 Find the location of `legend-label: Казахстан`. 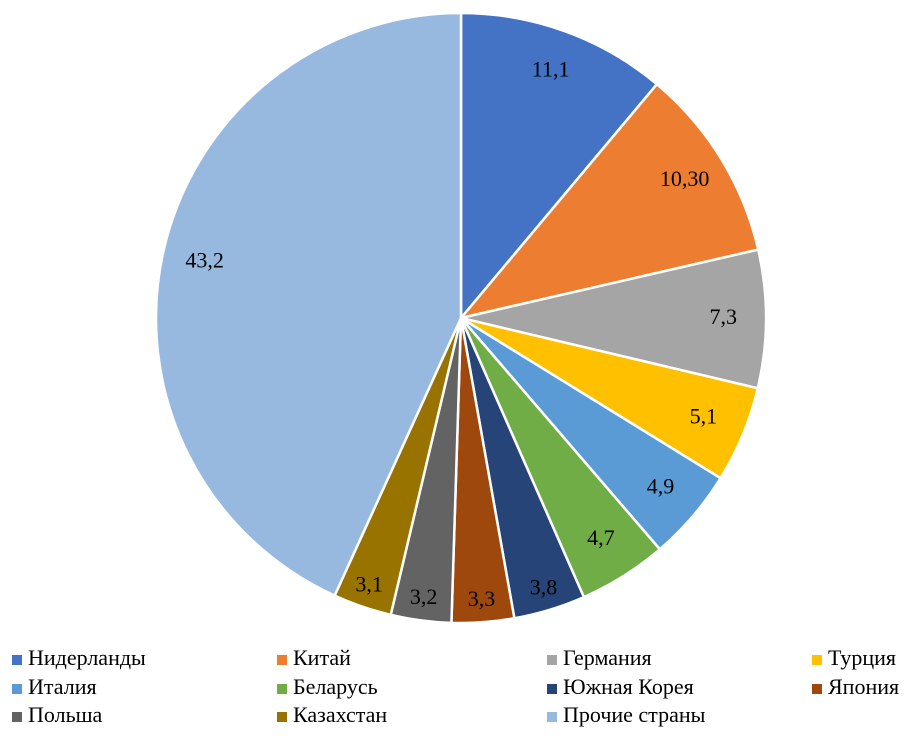

legend-label: Казахстан is located at coordinates (340, 714).